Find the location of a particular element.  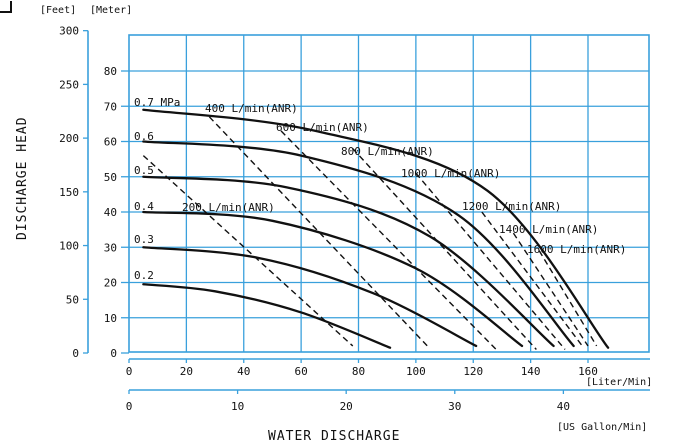

liter-tick-label: 60 is located at coordinates (301, 371).